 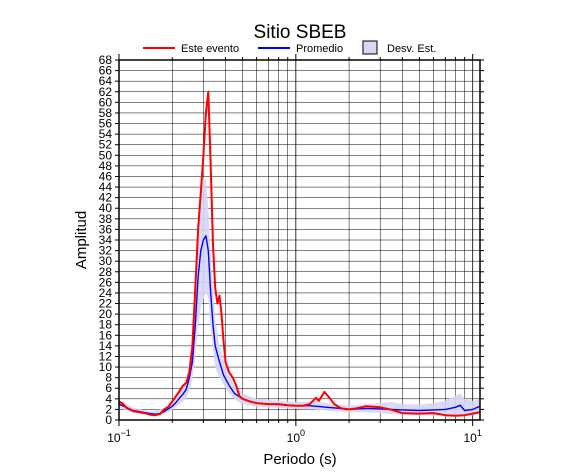 What do you see at coordinates (106, 346) in the screenshot?
I see `y-tick-label: 14` at bounding box center [106, 346].